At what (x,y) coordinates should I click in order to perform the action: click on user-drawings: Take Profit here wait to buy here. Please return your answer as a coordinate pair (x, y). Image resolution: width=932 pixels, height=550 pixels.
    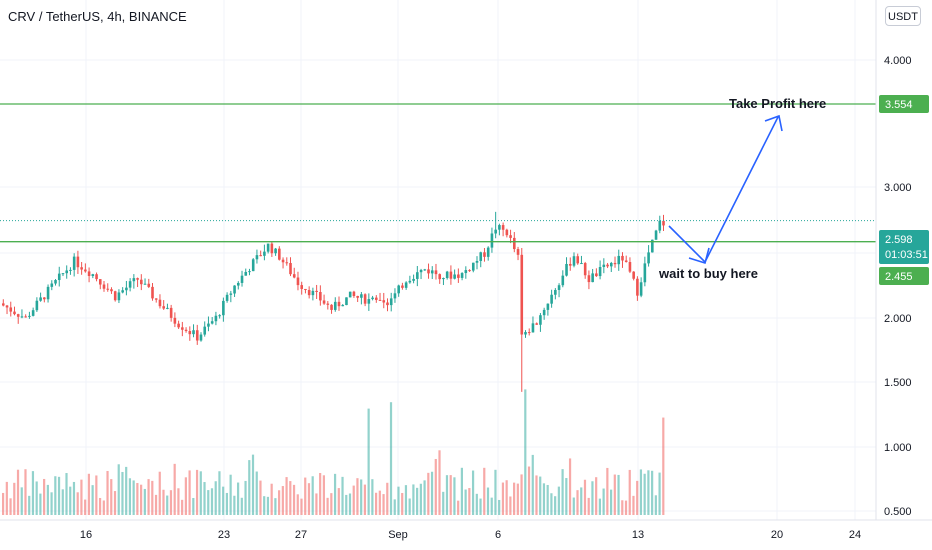
    Looking at the image, I should click on (742, 188).